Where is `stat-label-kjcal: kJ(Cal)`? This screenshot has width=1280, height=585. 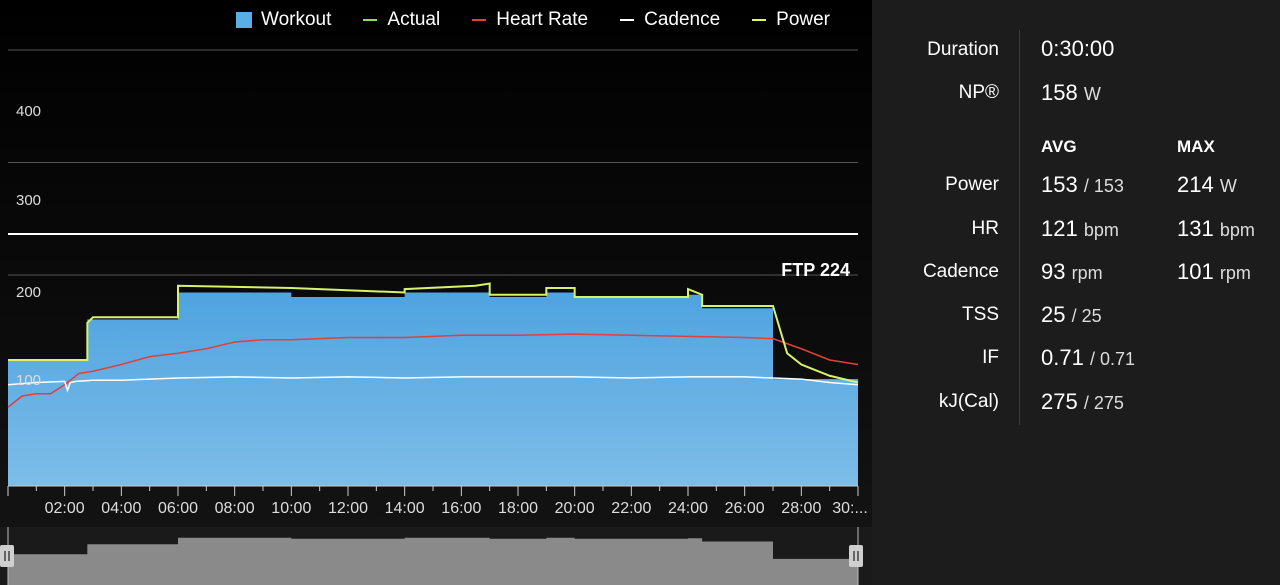
stat-label-kjcal: kJ(Cal) is located at coordinates (968, 401).